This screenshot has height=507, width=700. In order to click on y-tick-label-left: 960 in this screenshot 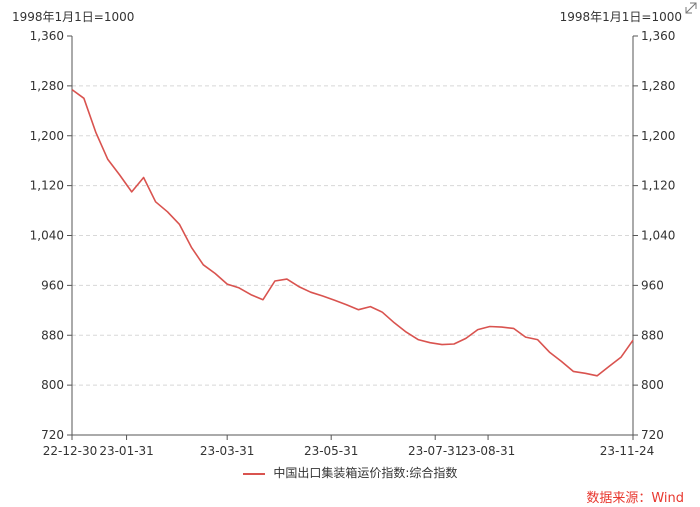, I will do `click(52, 285)`.